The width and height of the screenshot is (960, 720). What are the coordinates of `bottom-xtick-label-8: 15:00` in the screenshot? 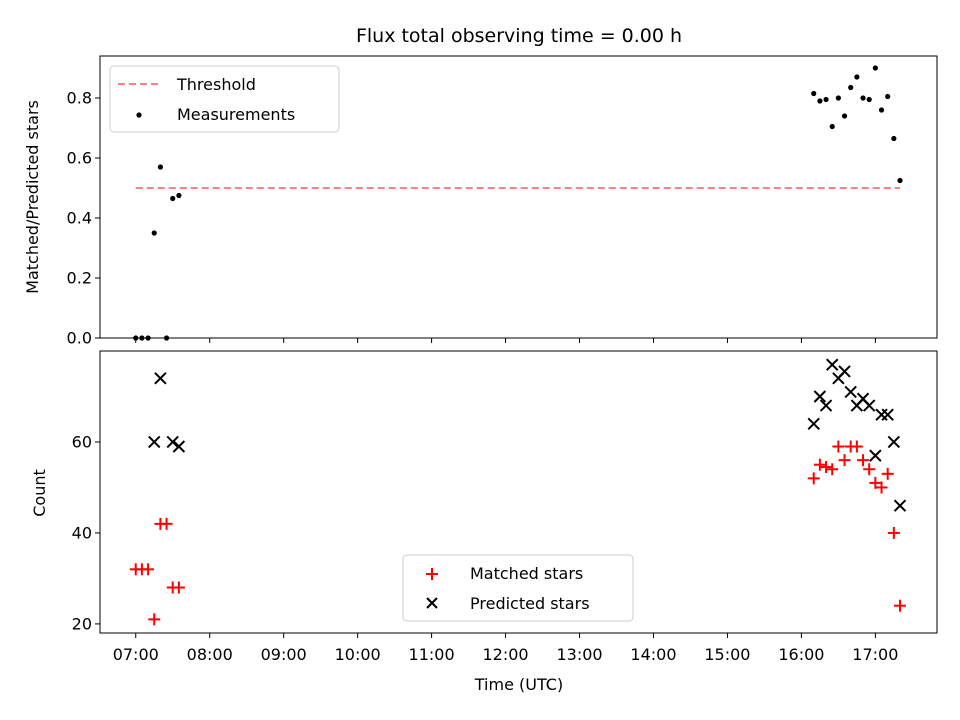 It's located at (727, 654).